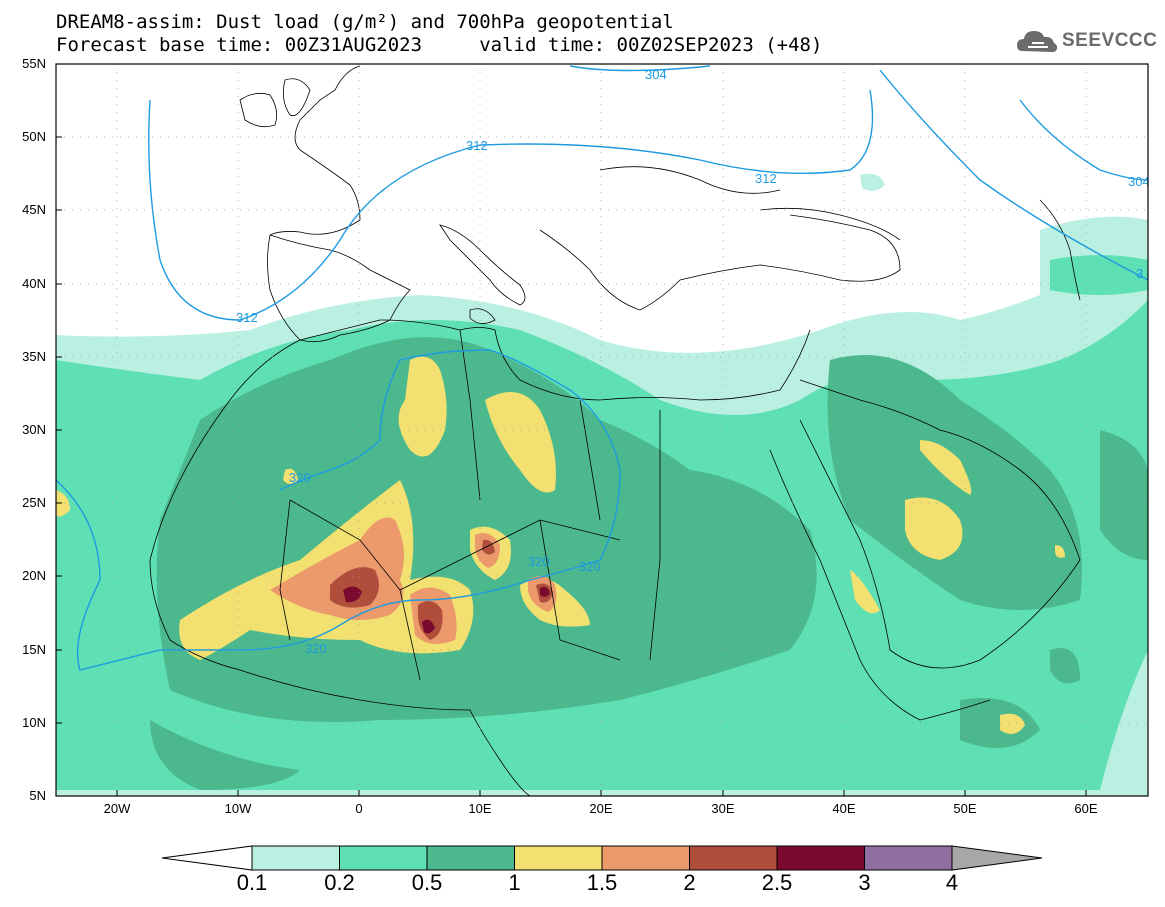  I want to click on cloud-icon, so click(1037, 41).